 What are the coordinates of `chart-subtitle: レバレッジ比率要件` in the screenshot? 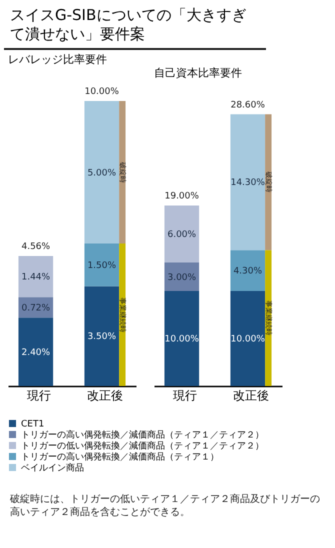 It's located at (57, 59).